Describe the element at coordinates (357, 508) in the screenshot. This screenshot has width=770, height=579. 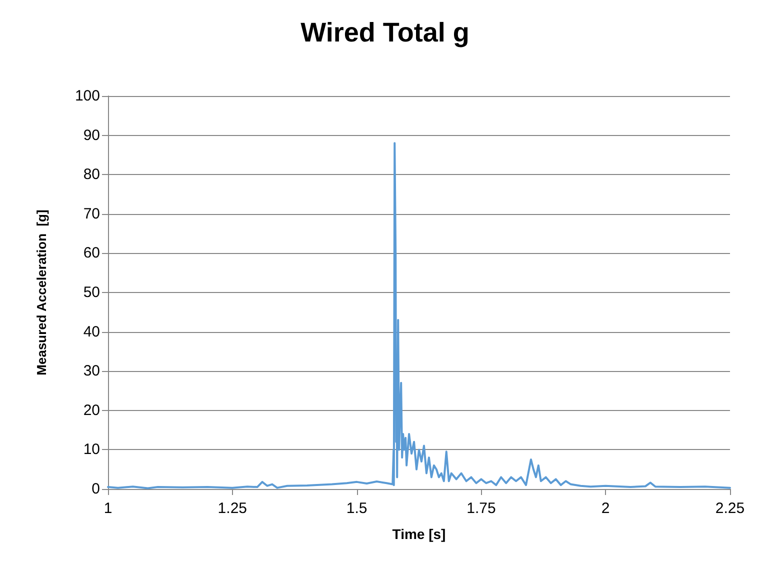
I see `x-tick-label: 1.5` at that location.